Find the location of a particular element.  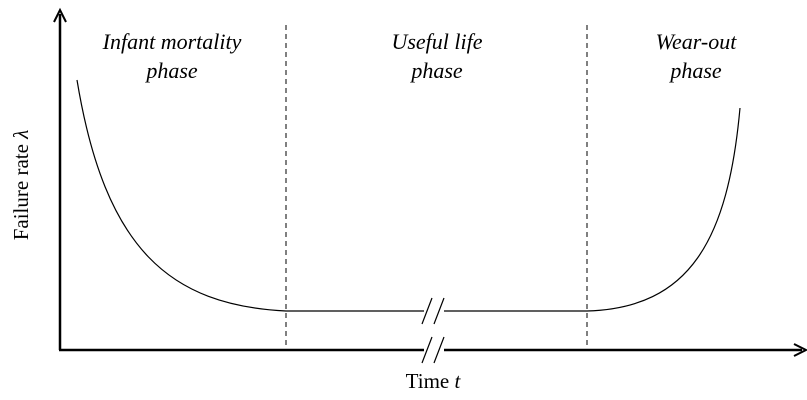

y-axis-label-text: Failure rate is located at coordinates (21, 192).